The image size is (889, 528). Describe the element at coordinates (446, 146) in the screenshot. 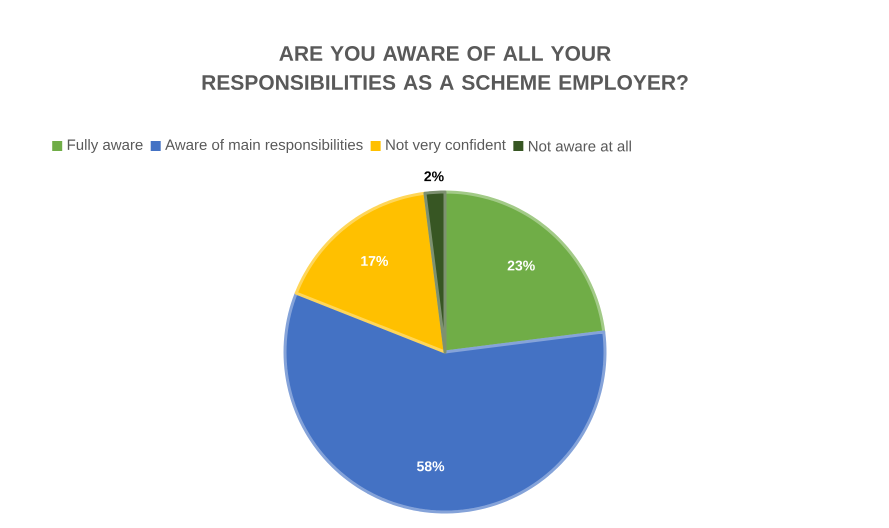

I see `legend-label: Not very confident` at that location.